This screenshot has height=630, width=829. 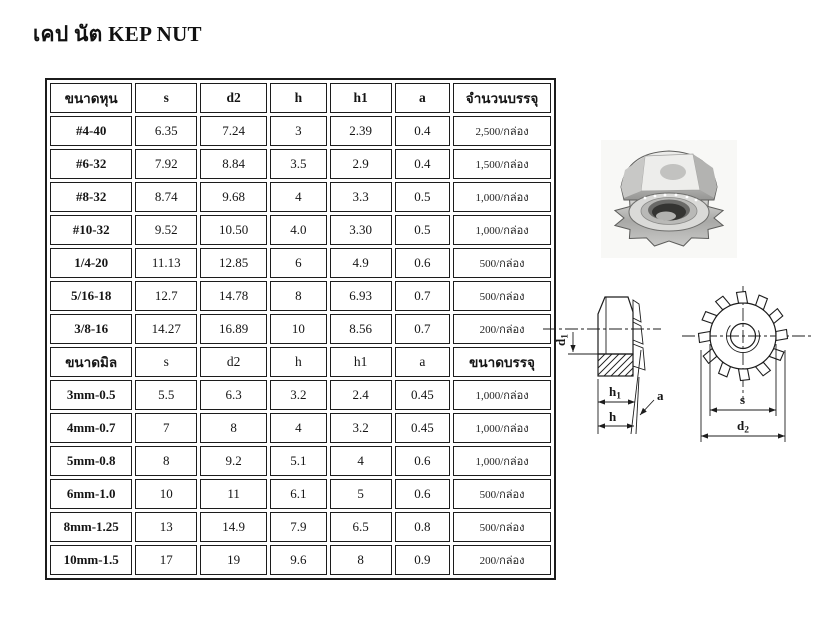 I want to click on dimension-cell: 6.35, so click(x=166, y=131).